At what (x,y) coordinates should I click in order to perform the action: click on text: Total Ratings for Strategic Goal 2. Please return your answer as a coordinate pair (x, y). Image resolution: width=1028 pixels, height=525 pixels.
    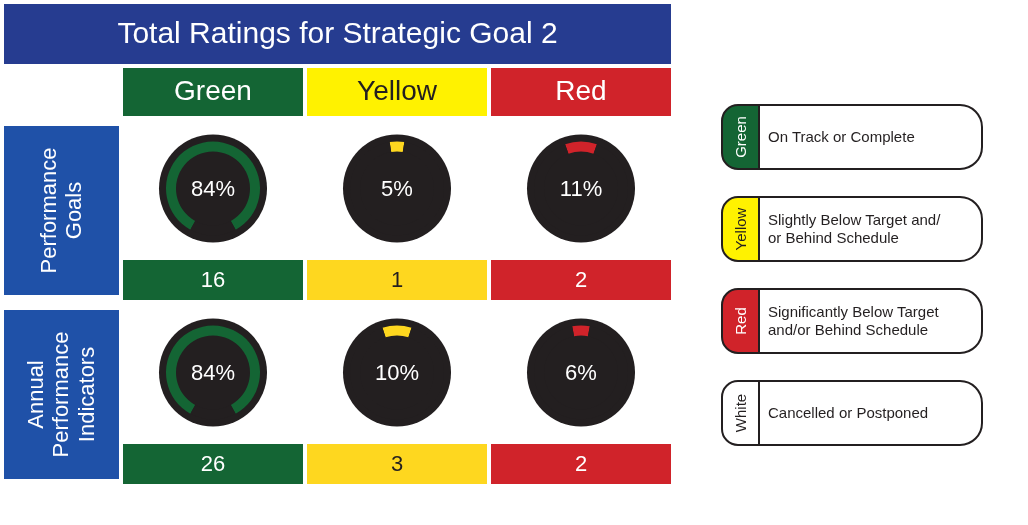
    Looking at the image, I should click on (337, 32).